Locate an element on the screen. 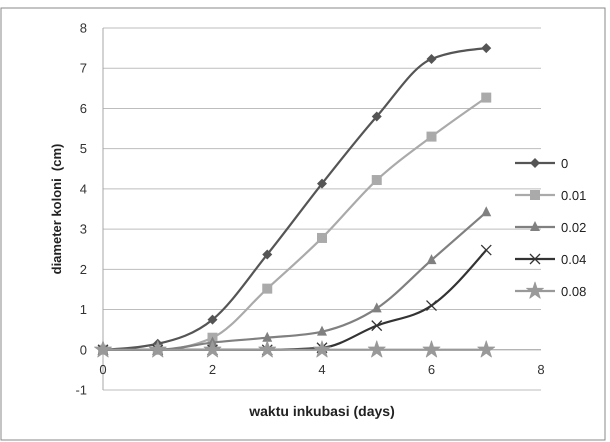  legend-label: 0.04 is located at coordinates (573, 259).